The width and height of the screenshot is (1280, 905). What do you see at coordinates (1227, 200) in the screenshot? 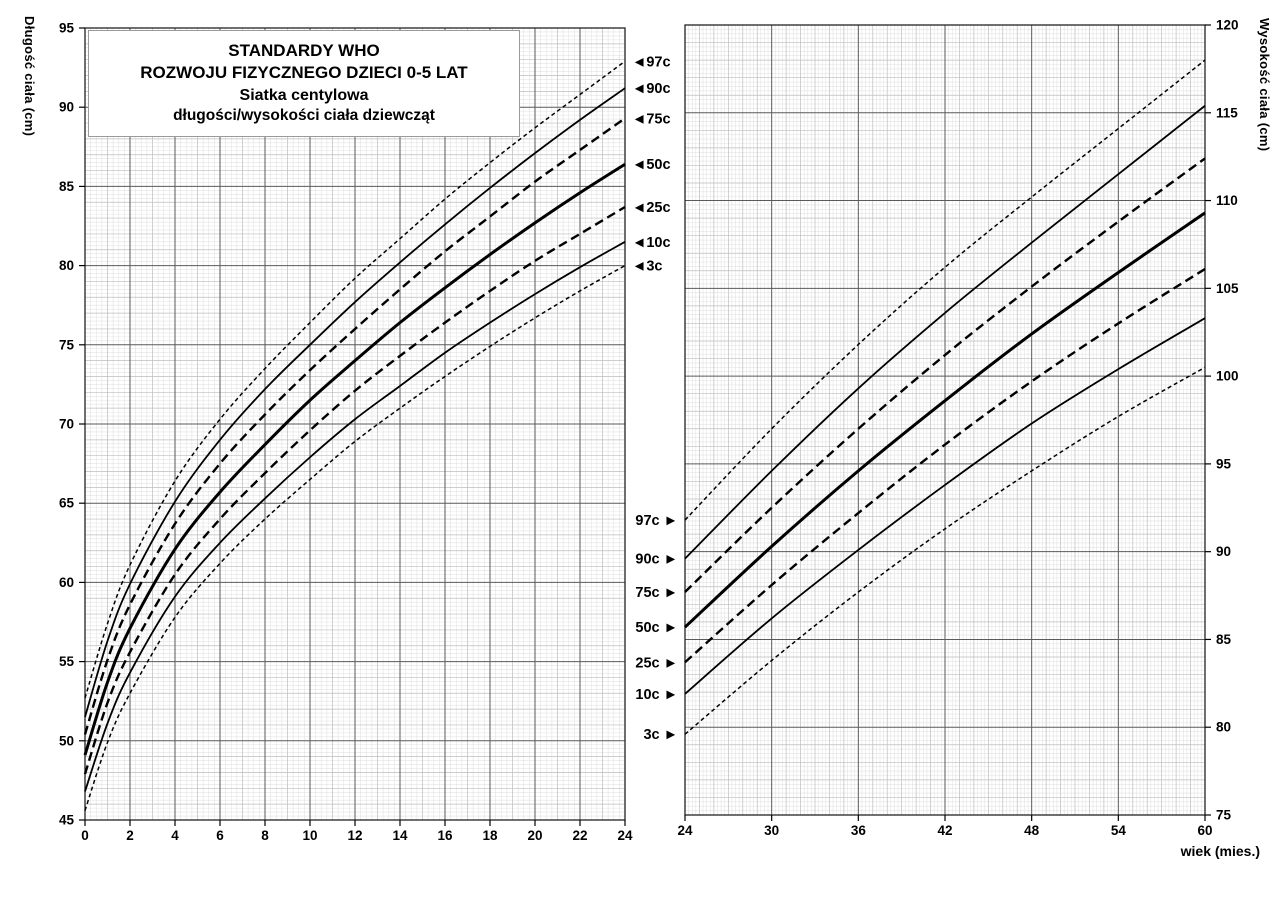
I see `y-tick-label: 110` at bounding box center [1227, 200].